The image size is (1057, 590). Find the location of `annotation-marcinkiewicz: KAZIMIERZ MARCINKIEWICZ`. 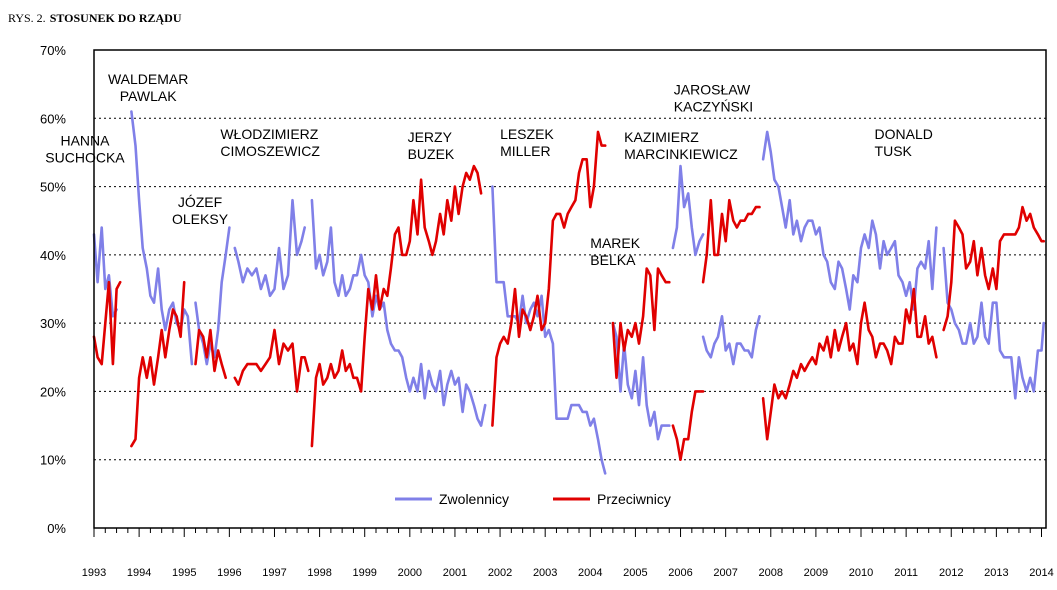

annotation-marcinkiewicz: KAZIMIERZ MARCINKIEWICZ is located at coordinates (681, 145).